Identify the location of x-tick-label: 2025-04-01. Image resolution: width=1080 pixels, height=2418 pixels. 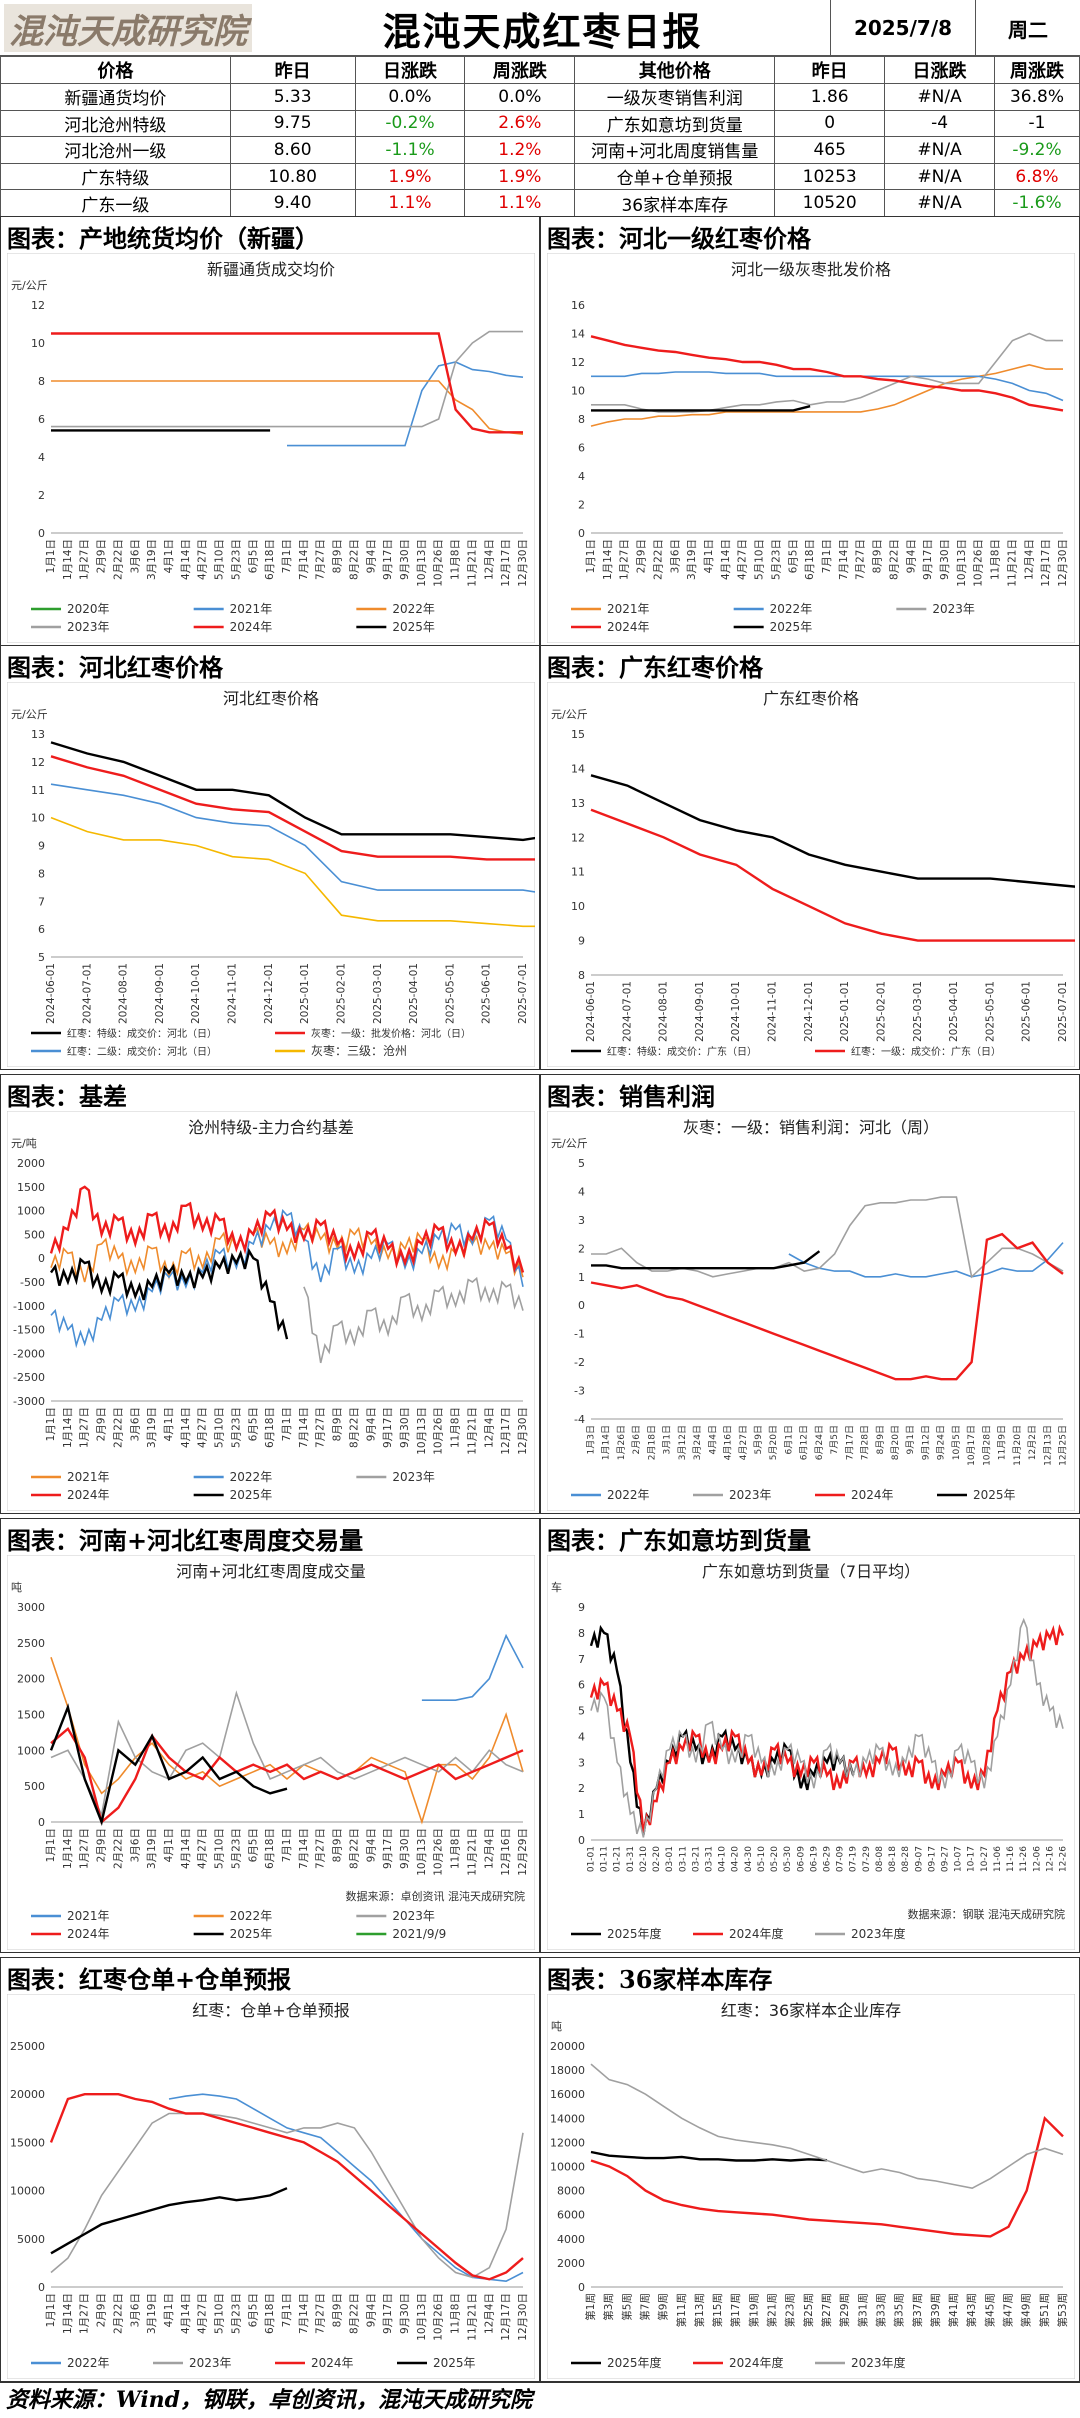
(954, 1011).